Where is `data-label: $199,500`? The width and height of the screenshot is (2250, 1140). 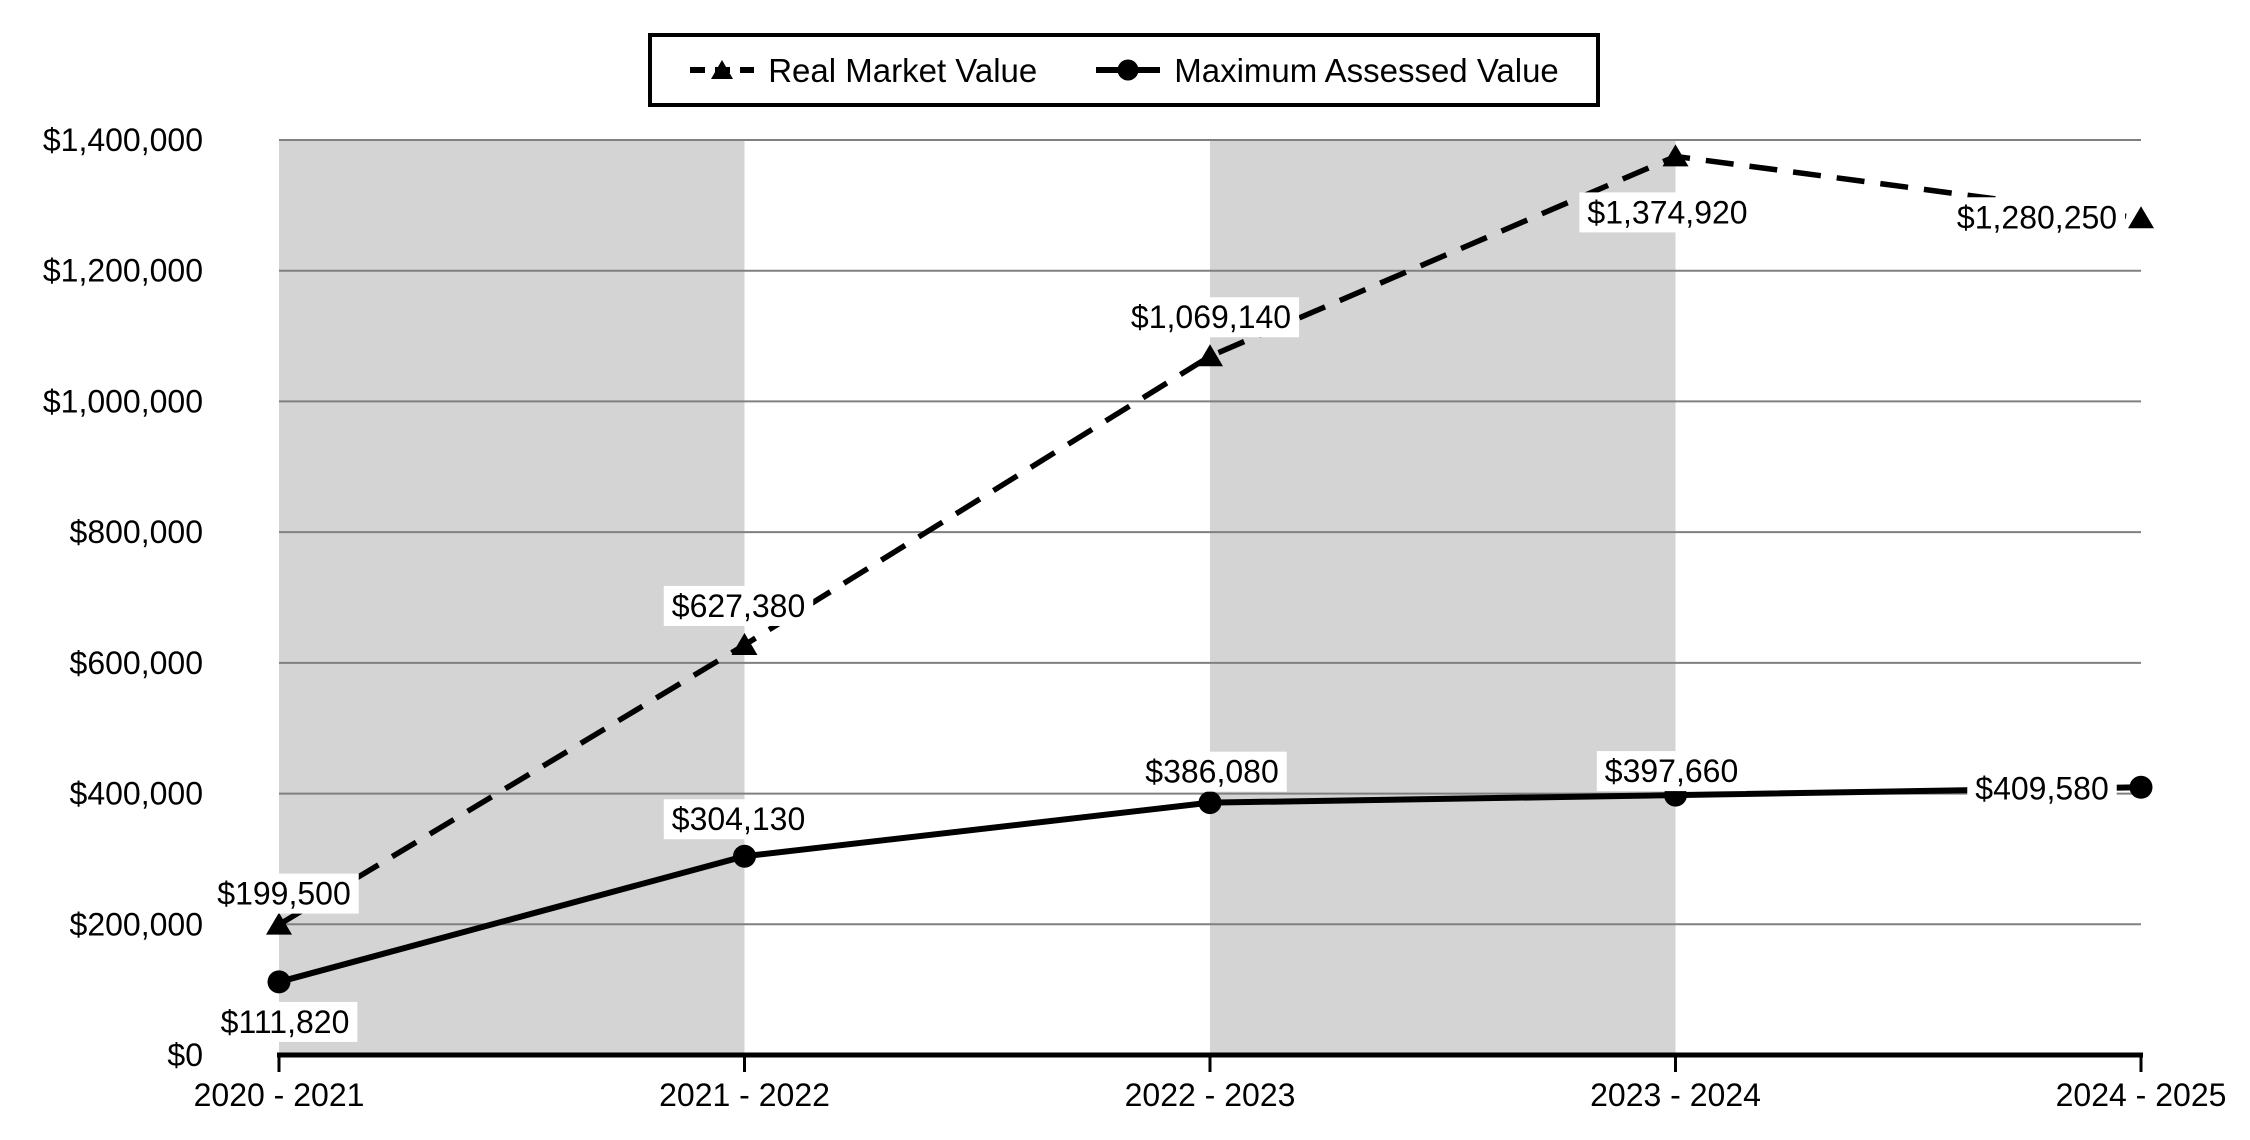 data-label: $199,500 is located at coordinates (283, 894).